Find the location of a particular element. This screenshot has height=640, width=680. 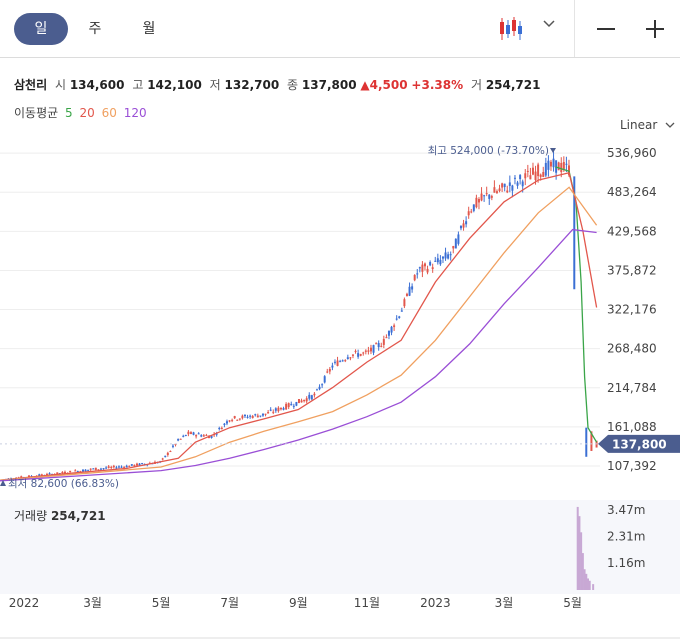

scale-label: Linear is located at coordinates (639, 125).